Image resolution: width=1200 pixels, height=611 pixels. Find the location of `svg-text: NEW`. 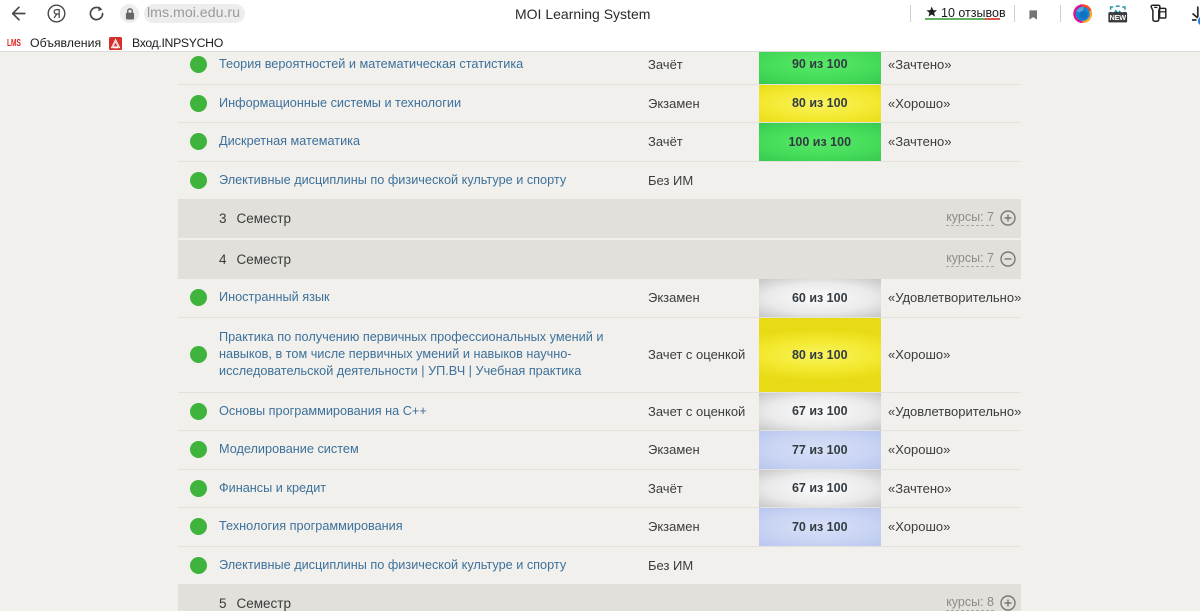

svg-text: NEW is located at coordinates (1118, 17).